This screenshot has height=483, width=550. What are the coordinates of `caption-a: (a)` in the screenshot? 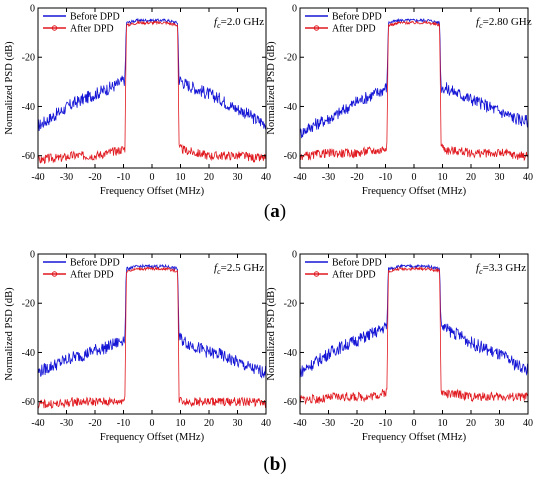 It's located at (275, 211).